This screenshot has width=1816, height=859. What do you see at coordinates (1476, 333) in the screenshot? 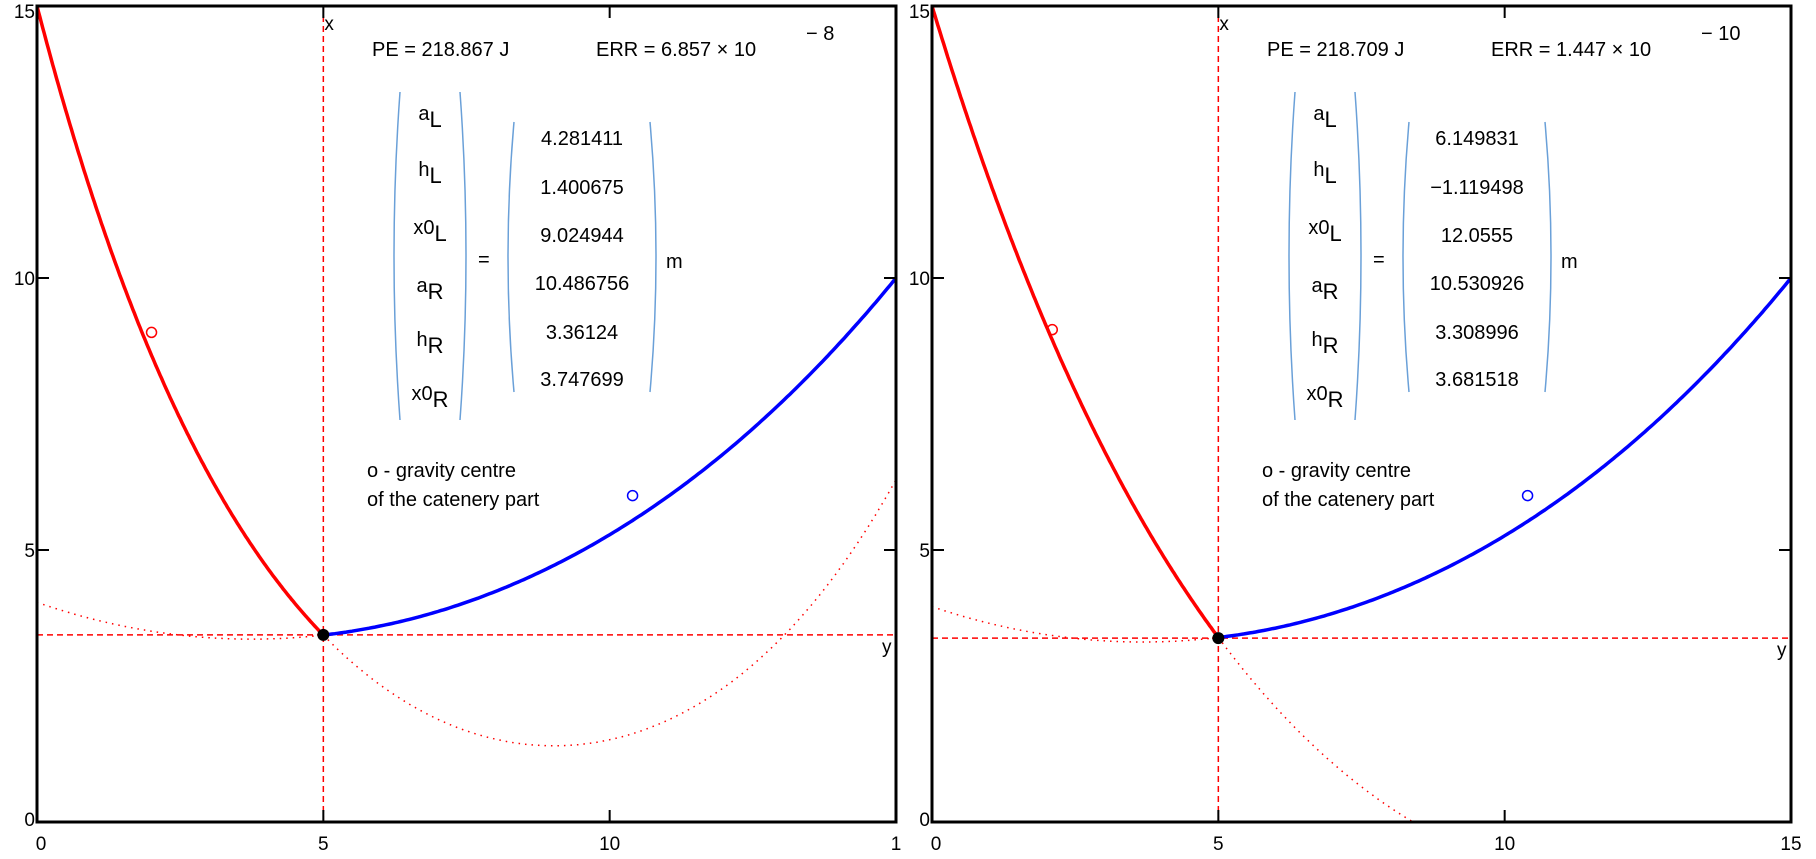
I see `param-value: 3.308996` at bounding box center [1476, 333].